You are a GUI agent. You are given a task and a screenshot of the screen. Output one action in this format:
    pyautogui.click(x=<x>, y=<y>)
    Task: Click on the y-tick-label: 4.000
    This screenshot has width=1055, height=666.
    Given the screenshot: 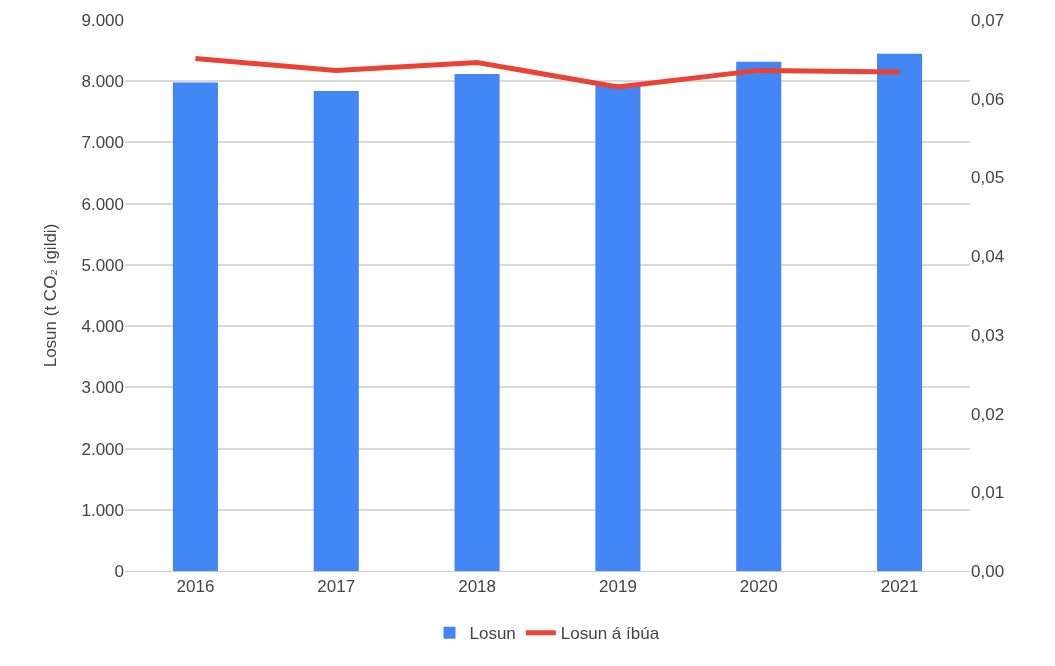 What is the action you would take?
    pyautogui.click(x=102, y=327)
    